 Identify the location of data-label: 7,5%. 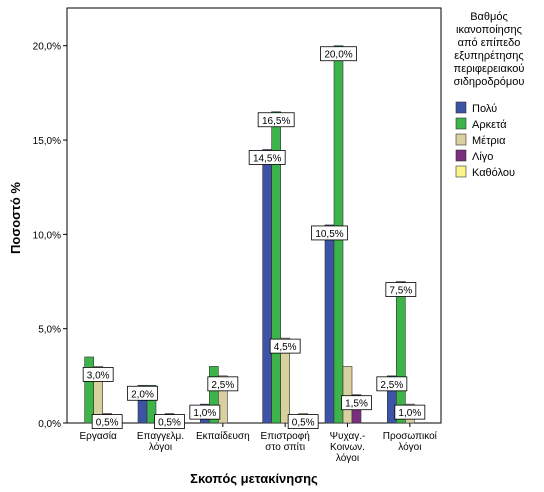
(400, 291).